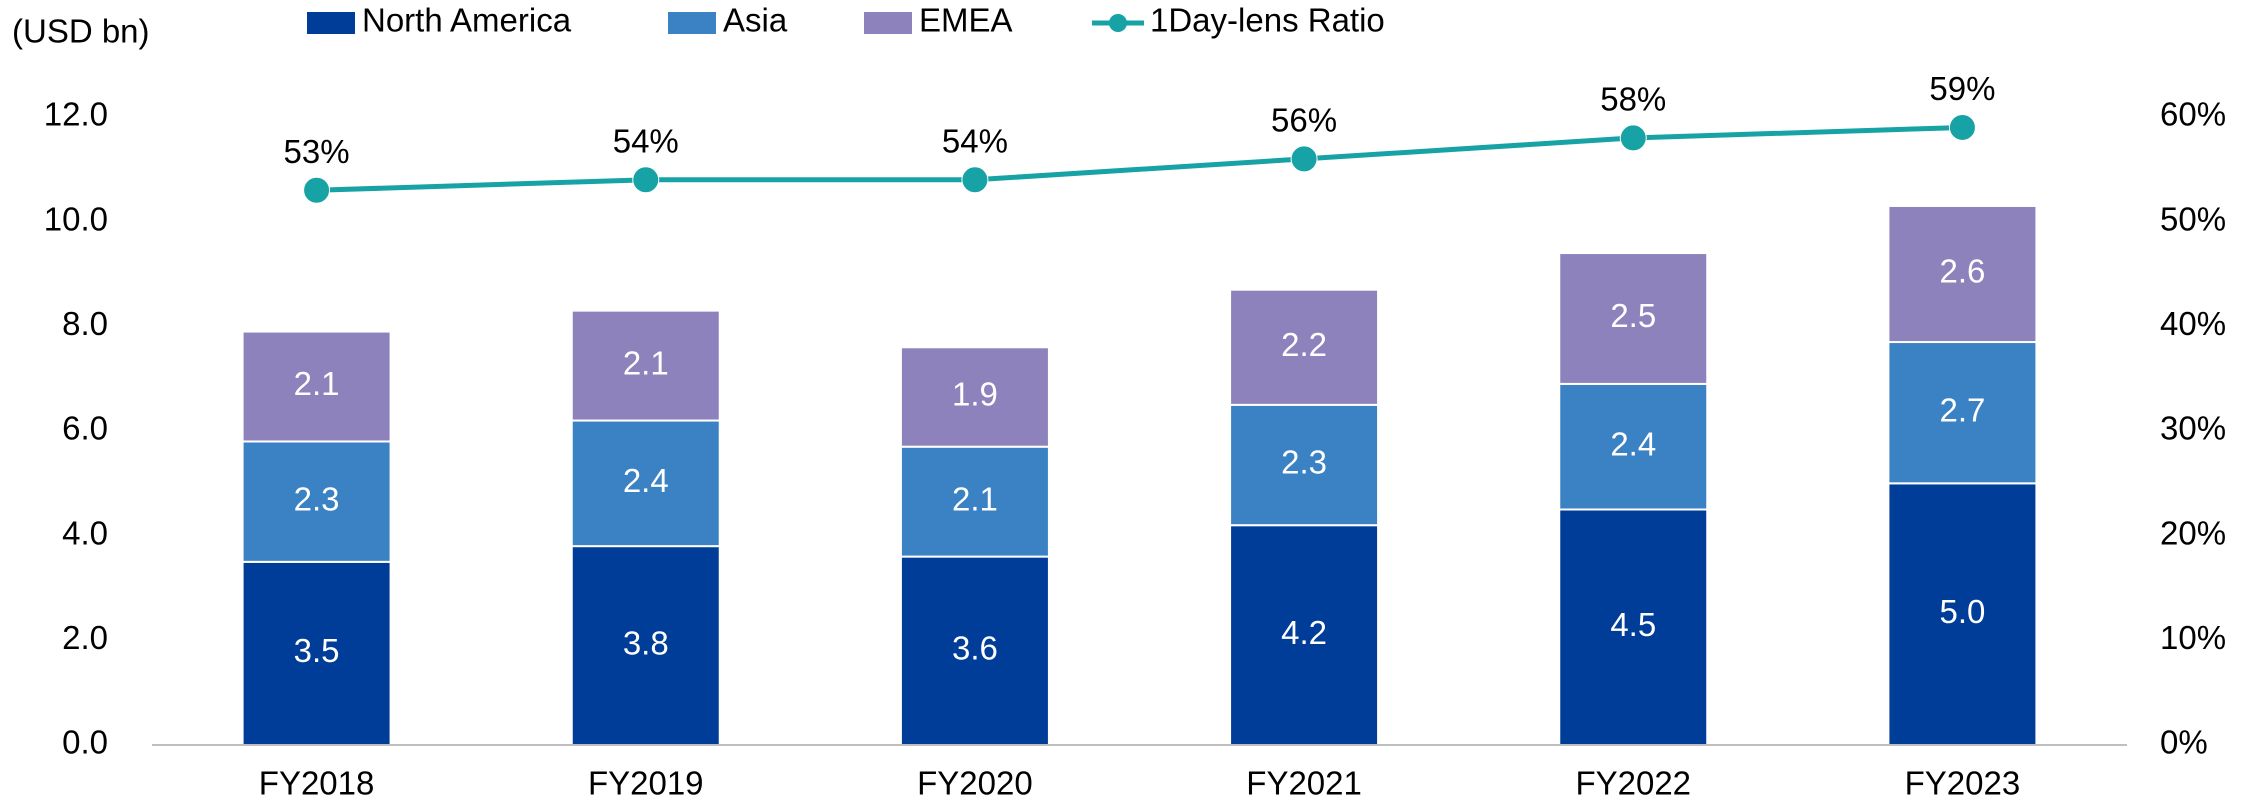 The image size is (2257, 804). I want to click on y2-tick-label: 60%, so click(2193, 114).